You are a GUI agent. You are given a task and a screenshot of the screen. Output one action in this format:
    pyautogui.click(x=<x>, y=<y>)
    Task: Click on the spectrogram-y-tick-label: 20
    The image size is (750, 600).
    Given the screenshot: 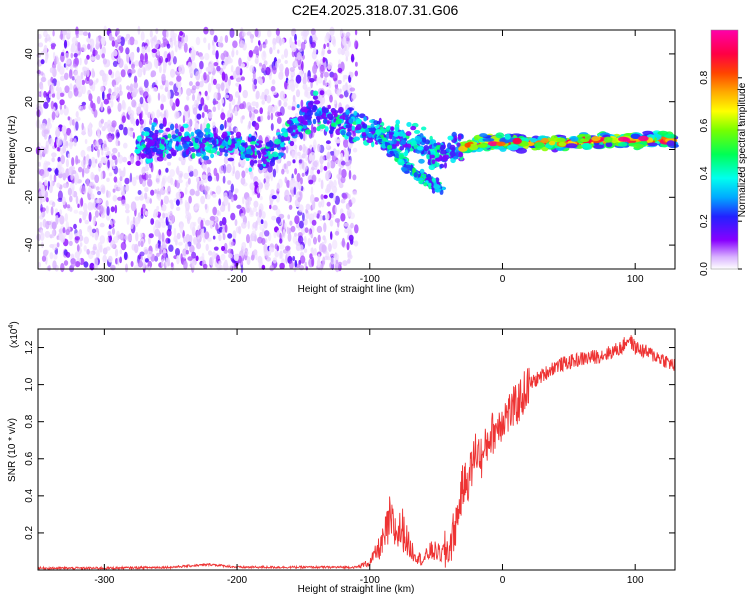 What is the action you would take?
    pyautogui.click(x=29, y=102)
    